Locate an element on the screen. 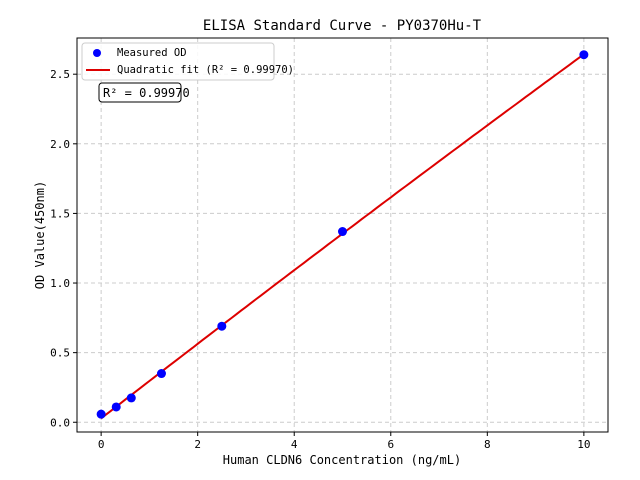 The width and height of the screenshot is (640, 480). legend-label-measured: Measured OD is located at coordinates (152, 53).